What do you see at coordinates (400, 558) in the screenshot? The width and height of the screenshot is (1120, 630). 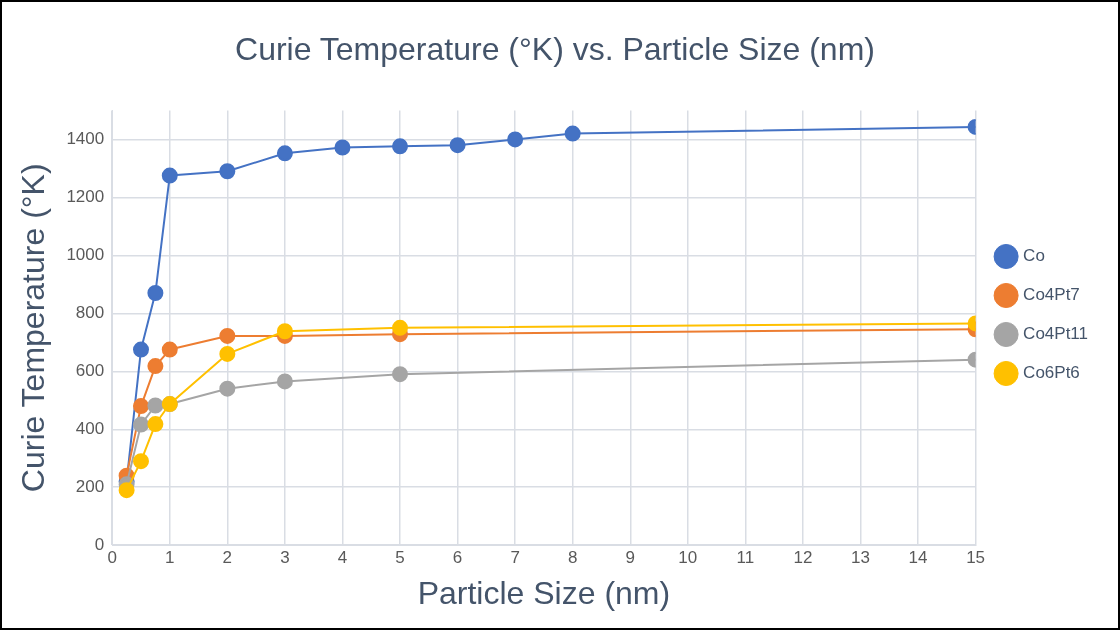 I see `x-tick-label: 5` at bounding box center [400, 558].